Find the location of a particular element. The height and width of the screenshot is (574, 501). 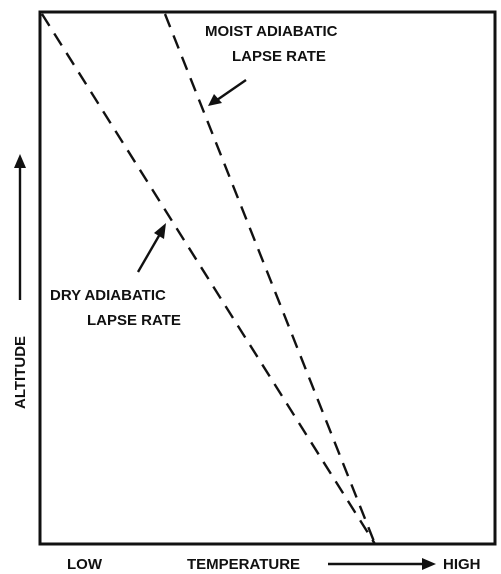

x-axis-high-label: HIGH is located at coordinates (462, 564).